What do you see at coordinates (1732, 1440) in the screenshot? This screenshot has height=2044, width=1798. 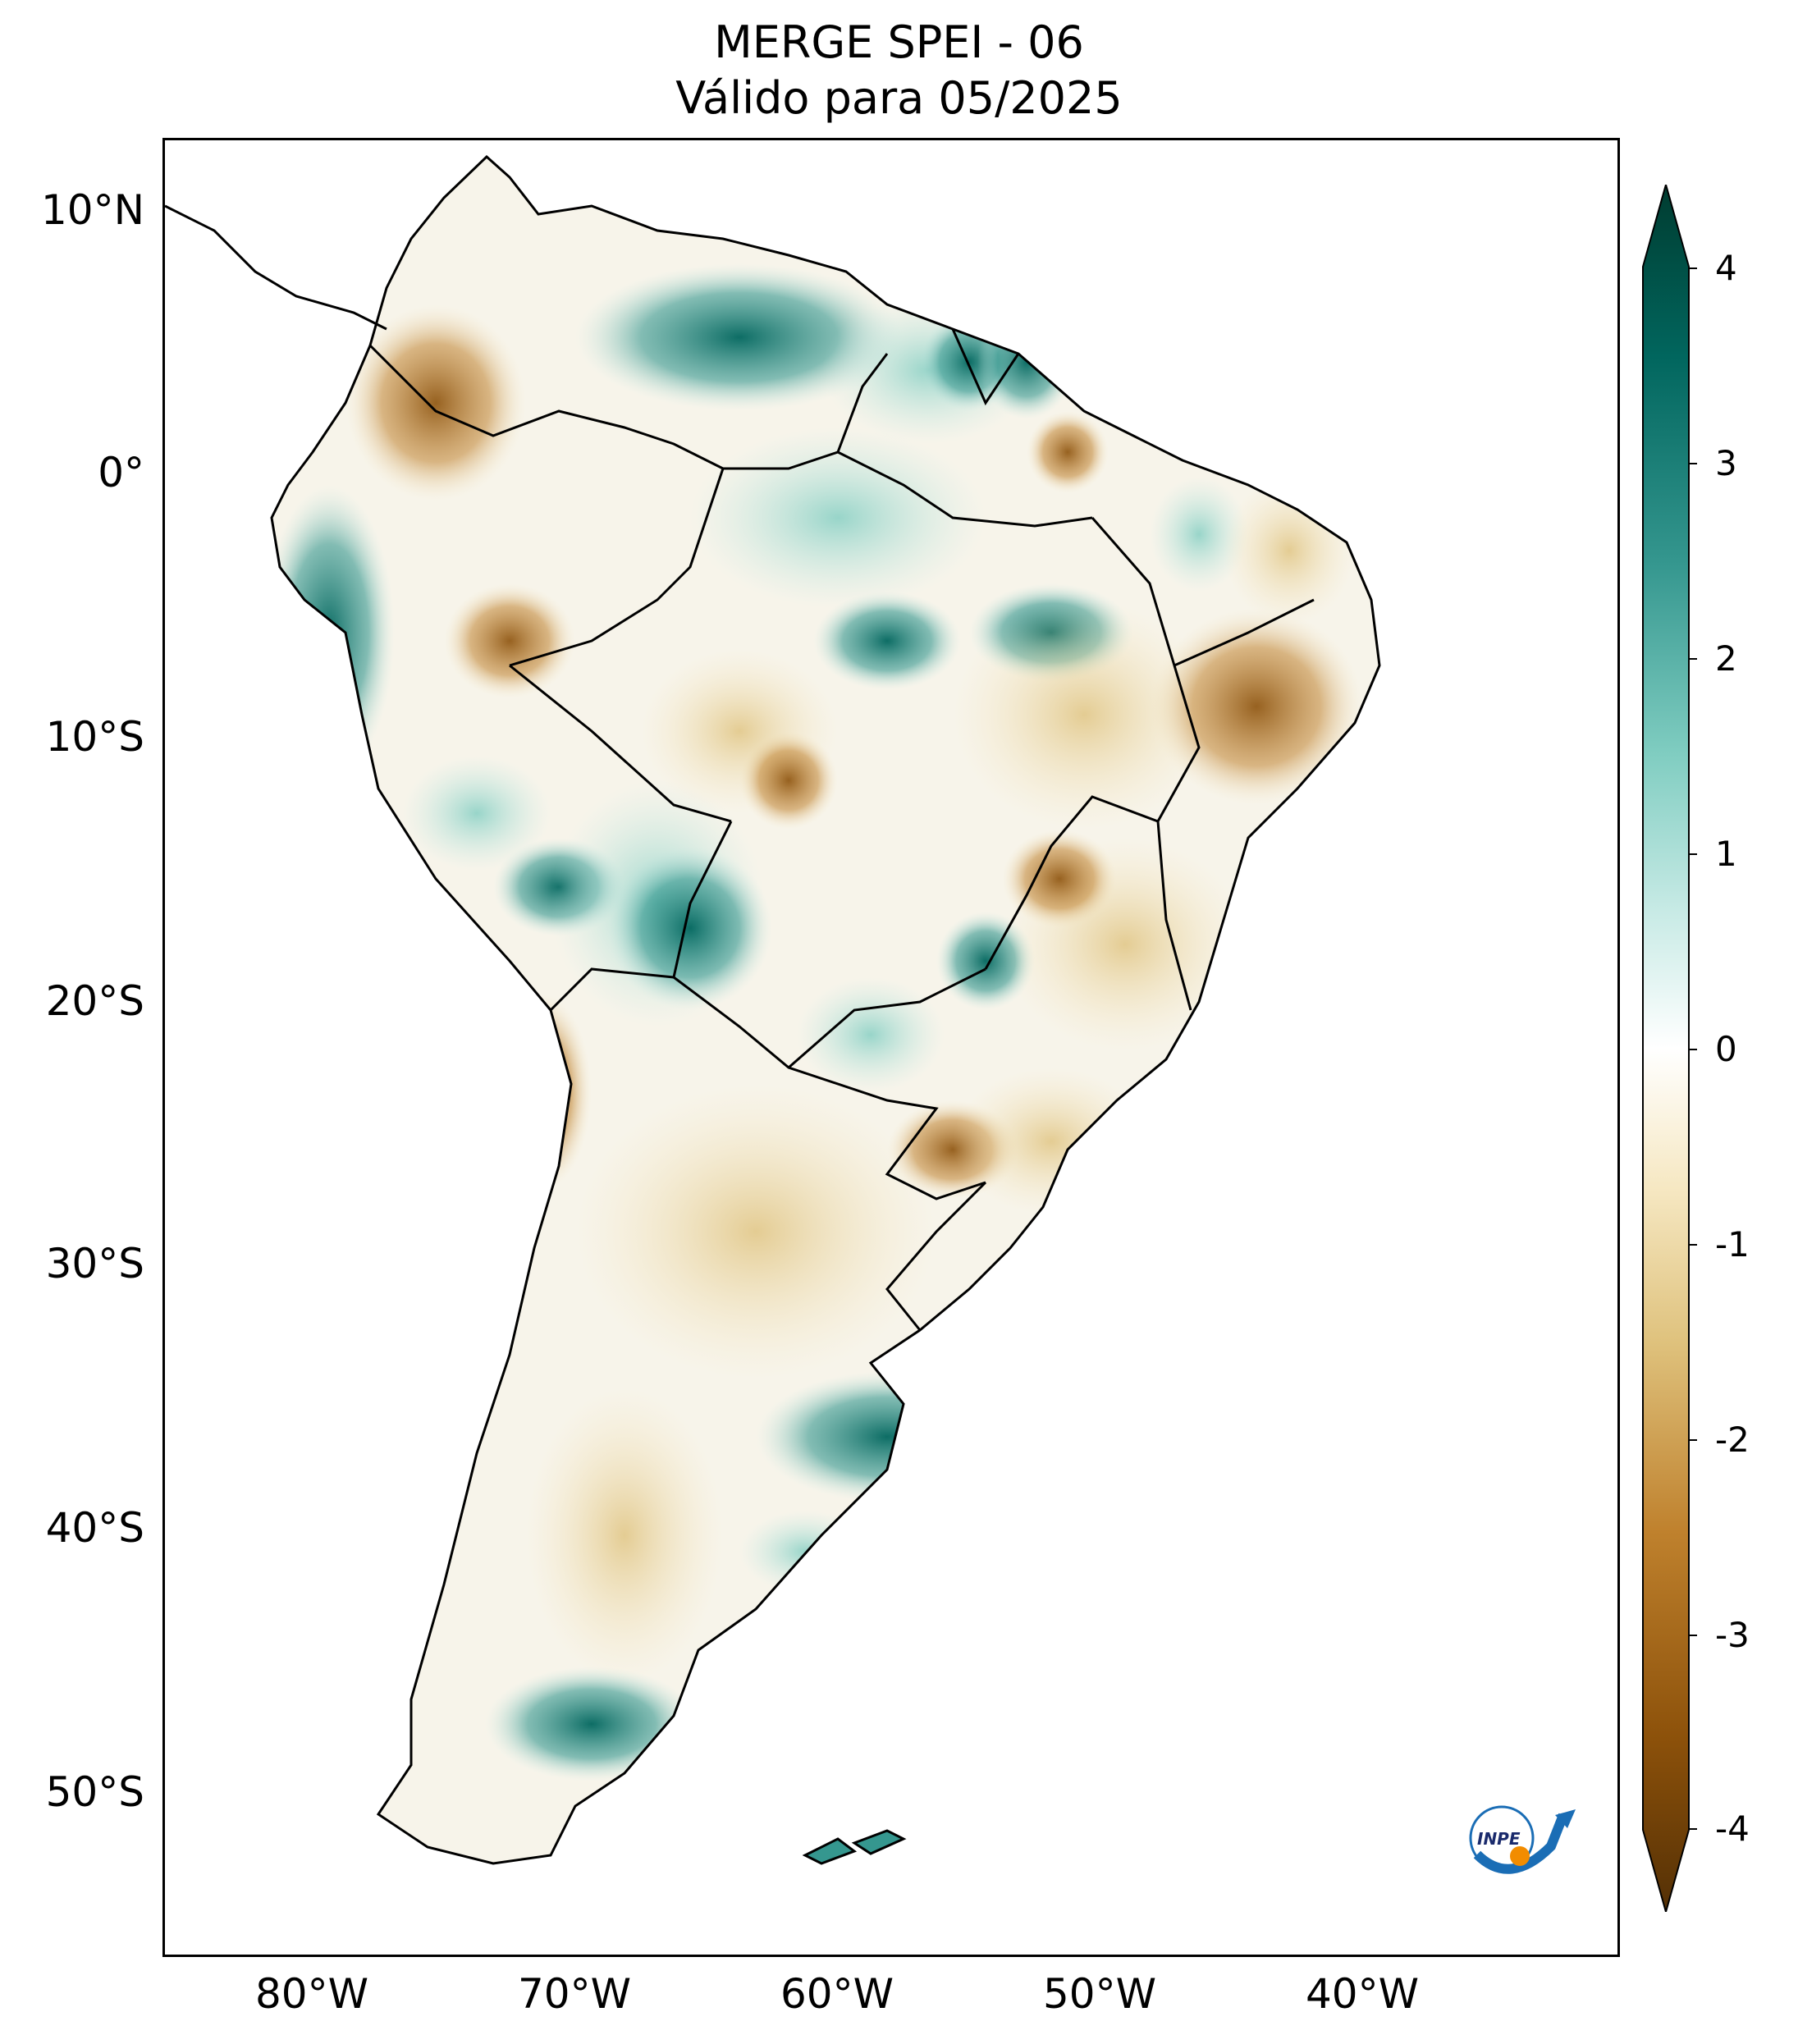 I see `cbar-label-neg2: -2` at bounding box center [1732, 1440].